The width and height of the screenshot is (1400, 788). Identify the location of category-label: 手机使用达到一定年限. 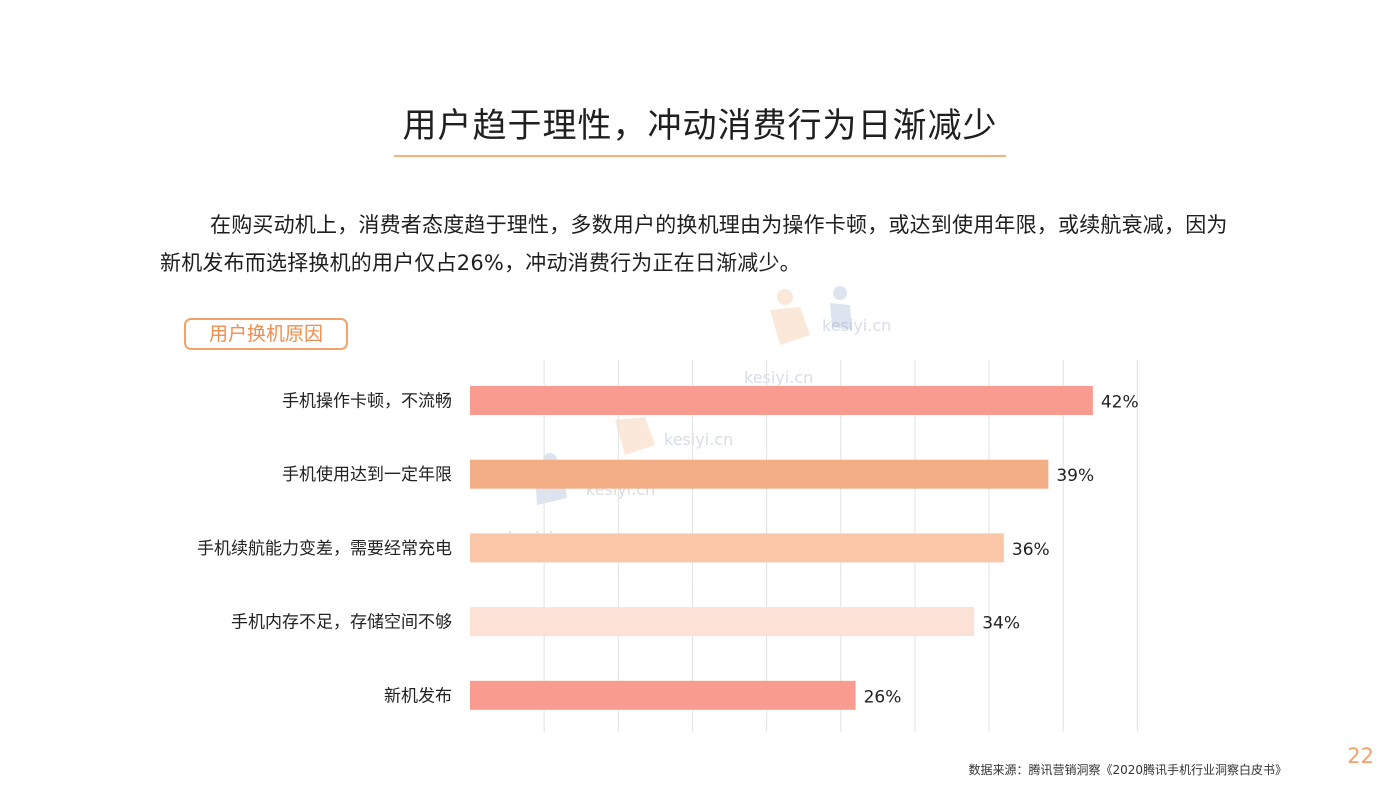
(367, 474).